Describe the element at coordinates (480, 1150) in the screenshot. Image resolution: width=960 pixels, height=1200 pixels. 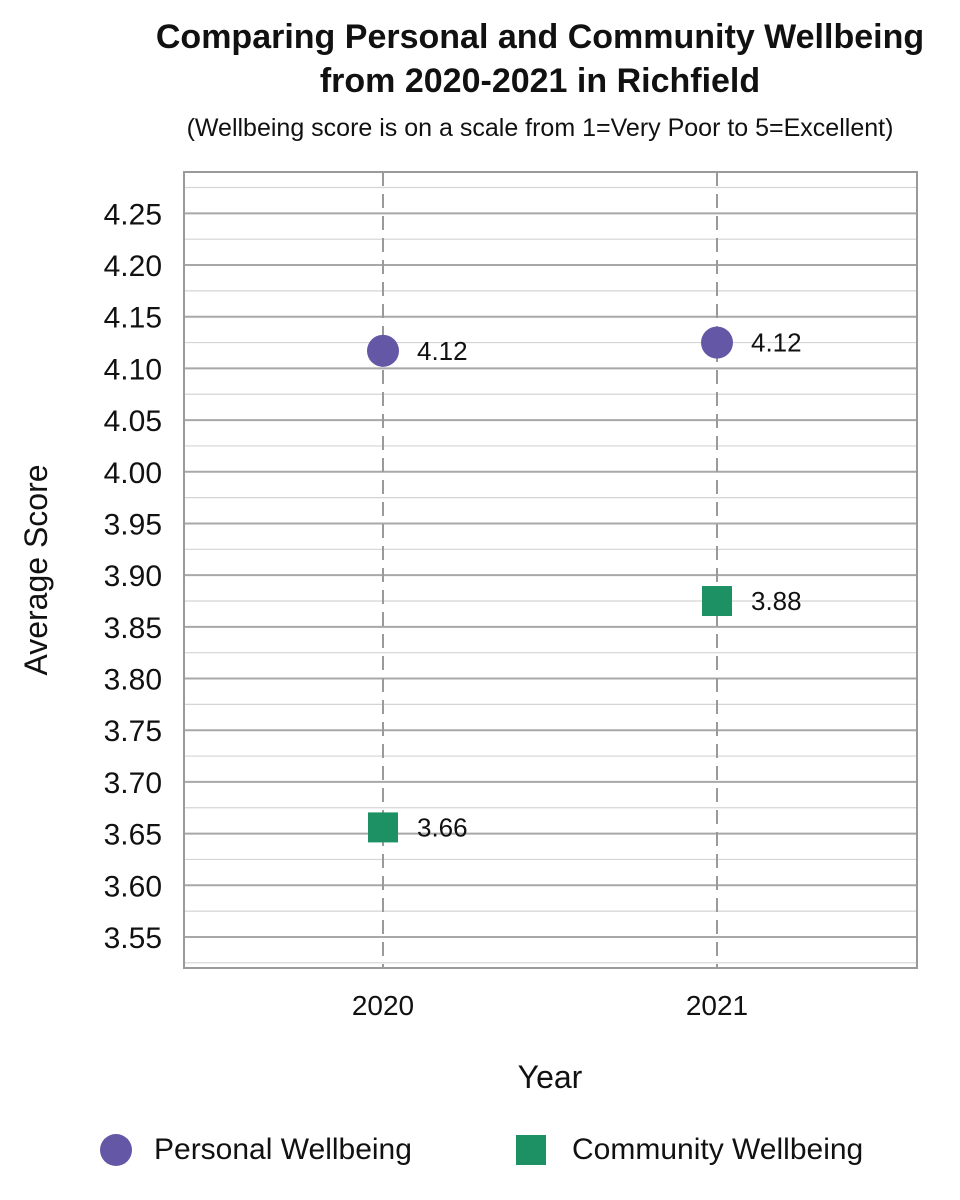
I see `legend: Personal Wellbeing Community Wellbeing` at that location.